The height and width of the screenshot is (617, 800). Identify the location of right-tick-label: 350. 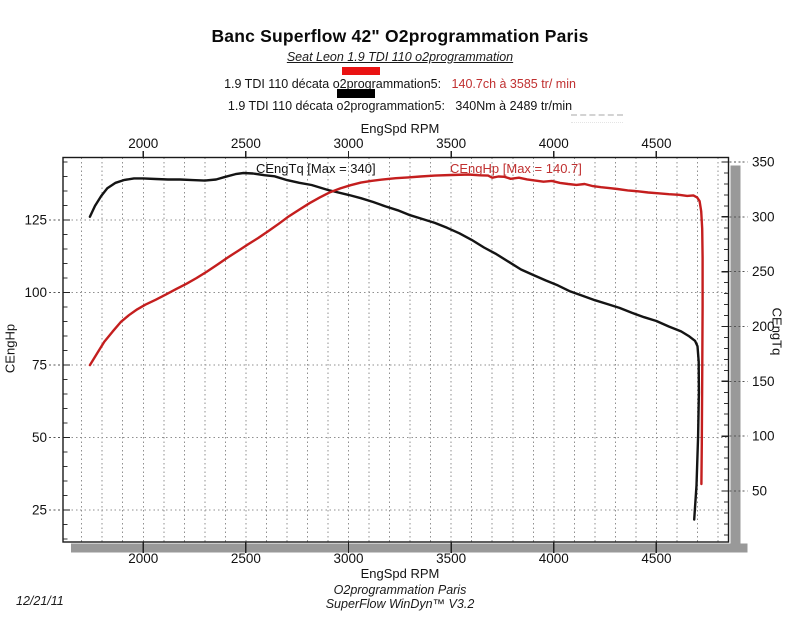
(763, 161).